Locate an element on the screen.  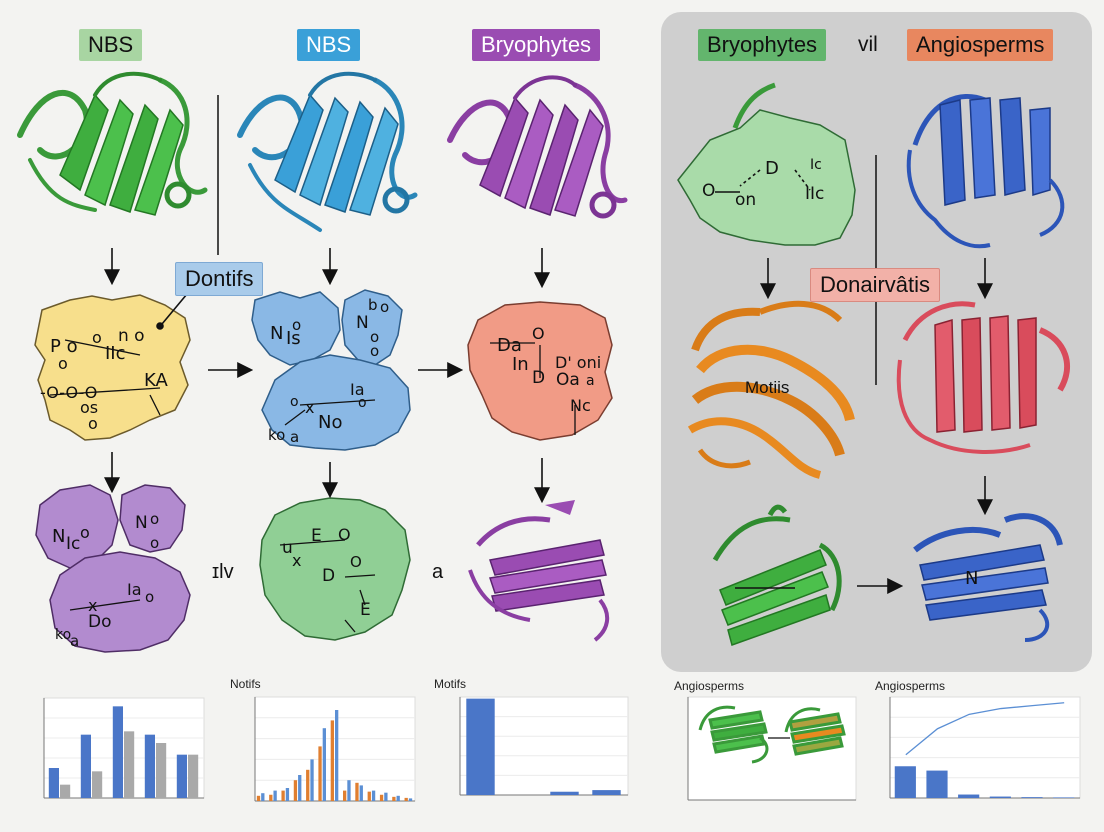
blob-salmon-text-4: D is located at coordinates (539, 378).